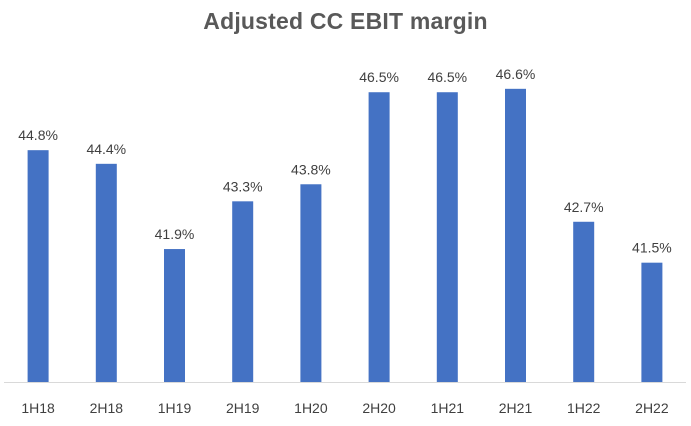 This screenshot has width=691, height=426. What do you see at coordinates (516, 74) in the screenshot?
I see `data-label-2H21: 46.6%` at bounding box center [516, 74].